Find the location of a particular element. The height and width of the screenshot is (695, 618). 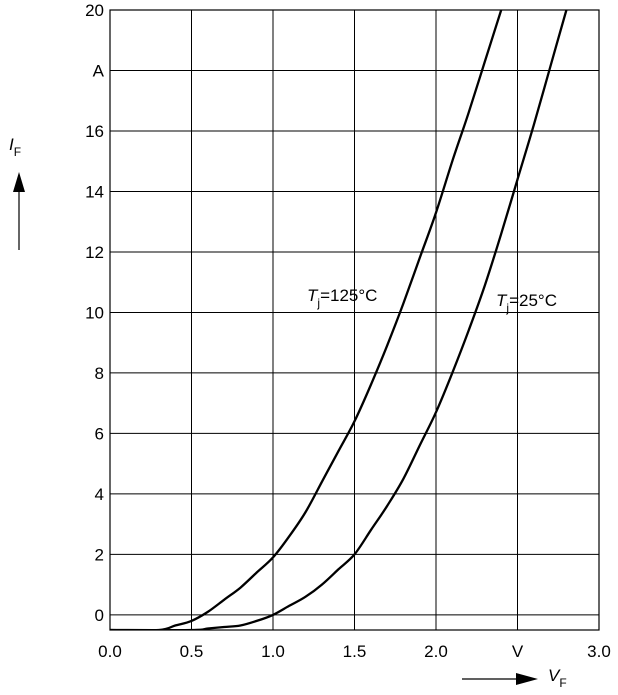

y-tick-label: 0 is located at coordinates (99, 615).